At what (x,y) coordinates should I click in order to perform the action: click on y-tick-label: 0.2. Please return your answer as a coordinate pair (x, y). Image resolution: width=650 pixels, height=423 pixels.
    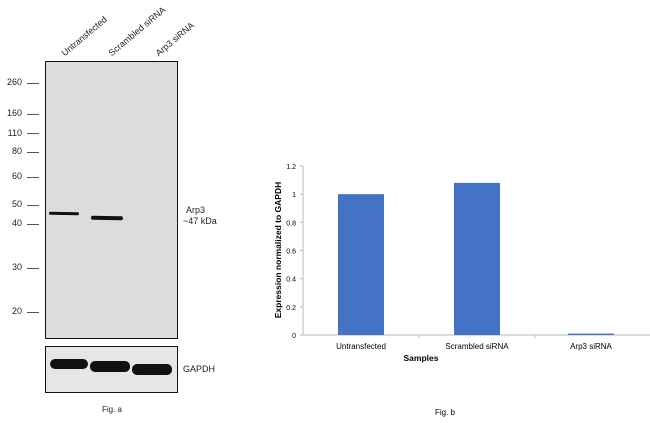
    Looking at the image, I should click on (291, 308).